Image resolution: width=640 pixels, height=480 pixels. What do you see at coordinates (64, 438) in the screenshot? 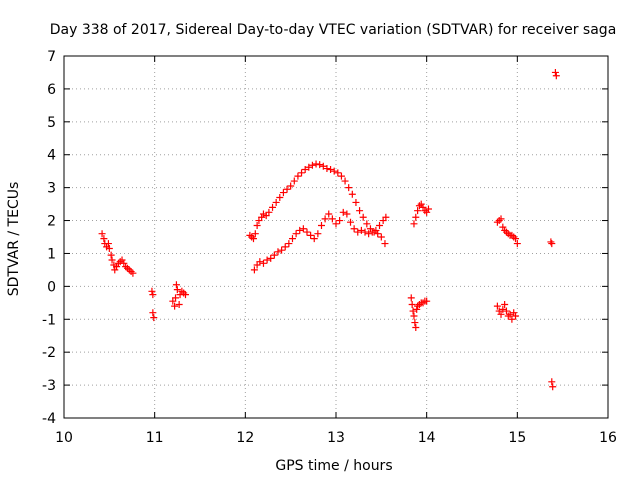
I see `x-tick-label: 10` at bounding box center [64, 438].